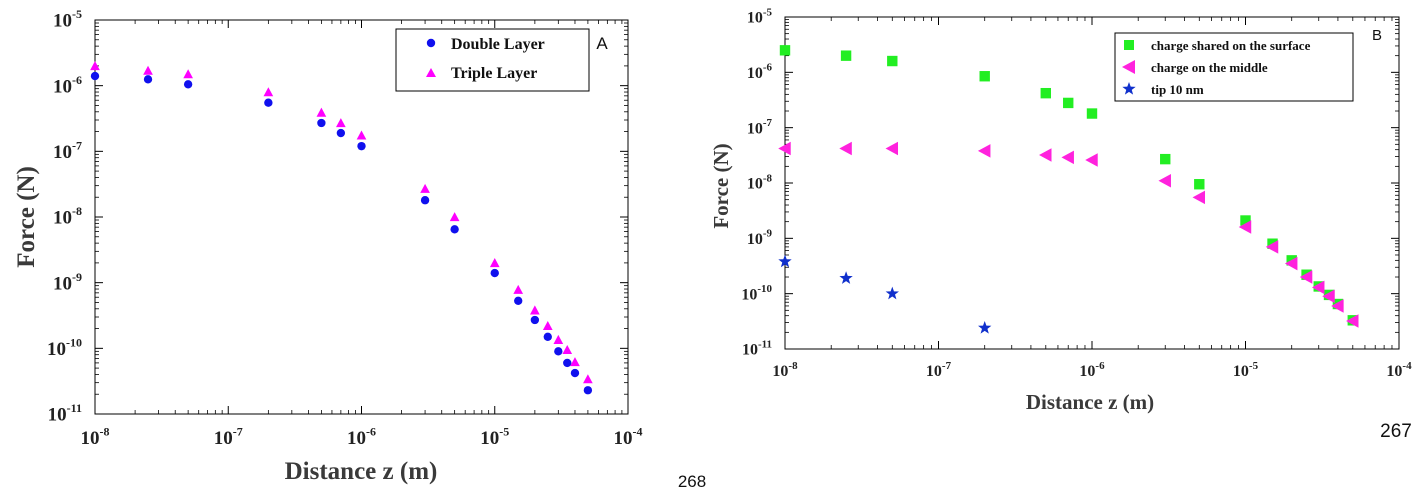 This screenshot has width=1415, height=498. I want to click on y-tick-label: 10⁻⁸, so click(760, 182).